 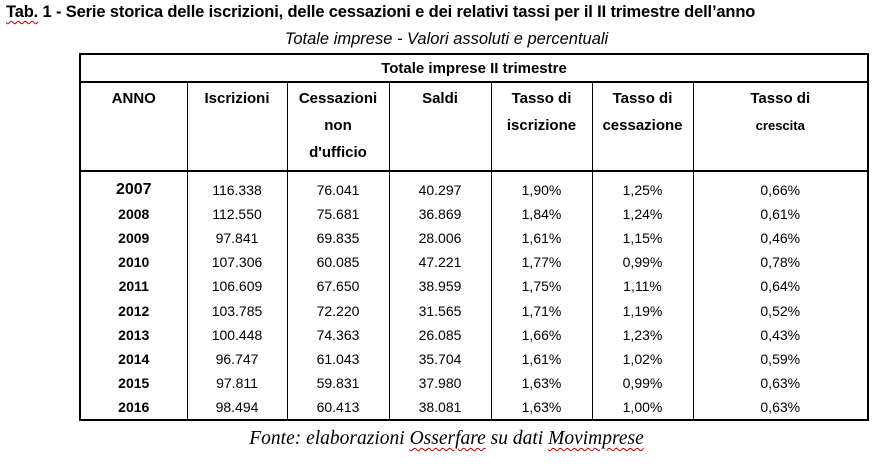 I want to click on header-tasso-cessazione-line: Tasso di, so click(x=642, y=98).